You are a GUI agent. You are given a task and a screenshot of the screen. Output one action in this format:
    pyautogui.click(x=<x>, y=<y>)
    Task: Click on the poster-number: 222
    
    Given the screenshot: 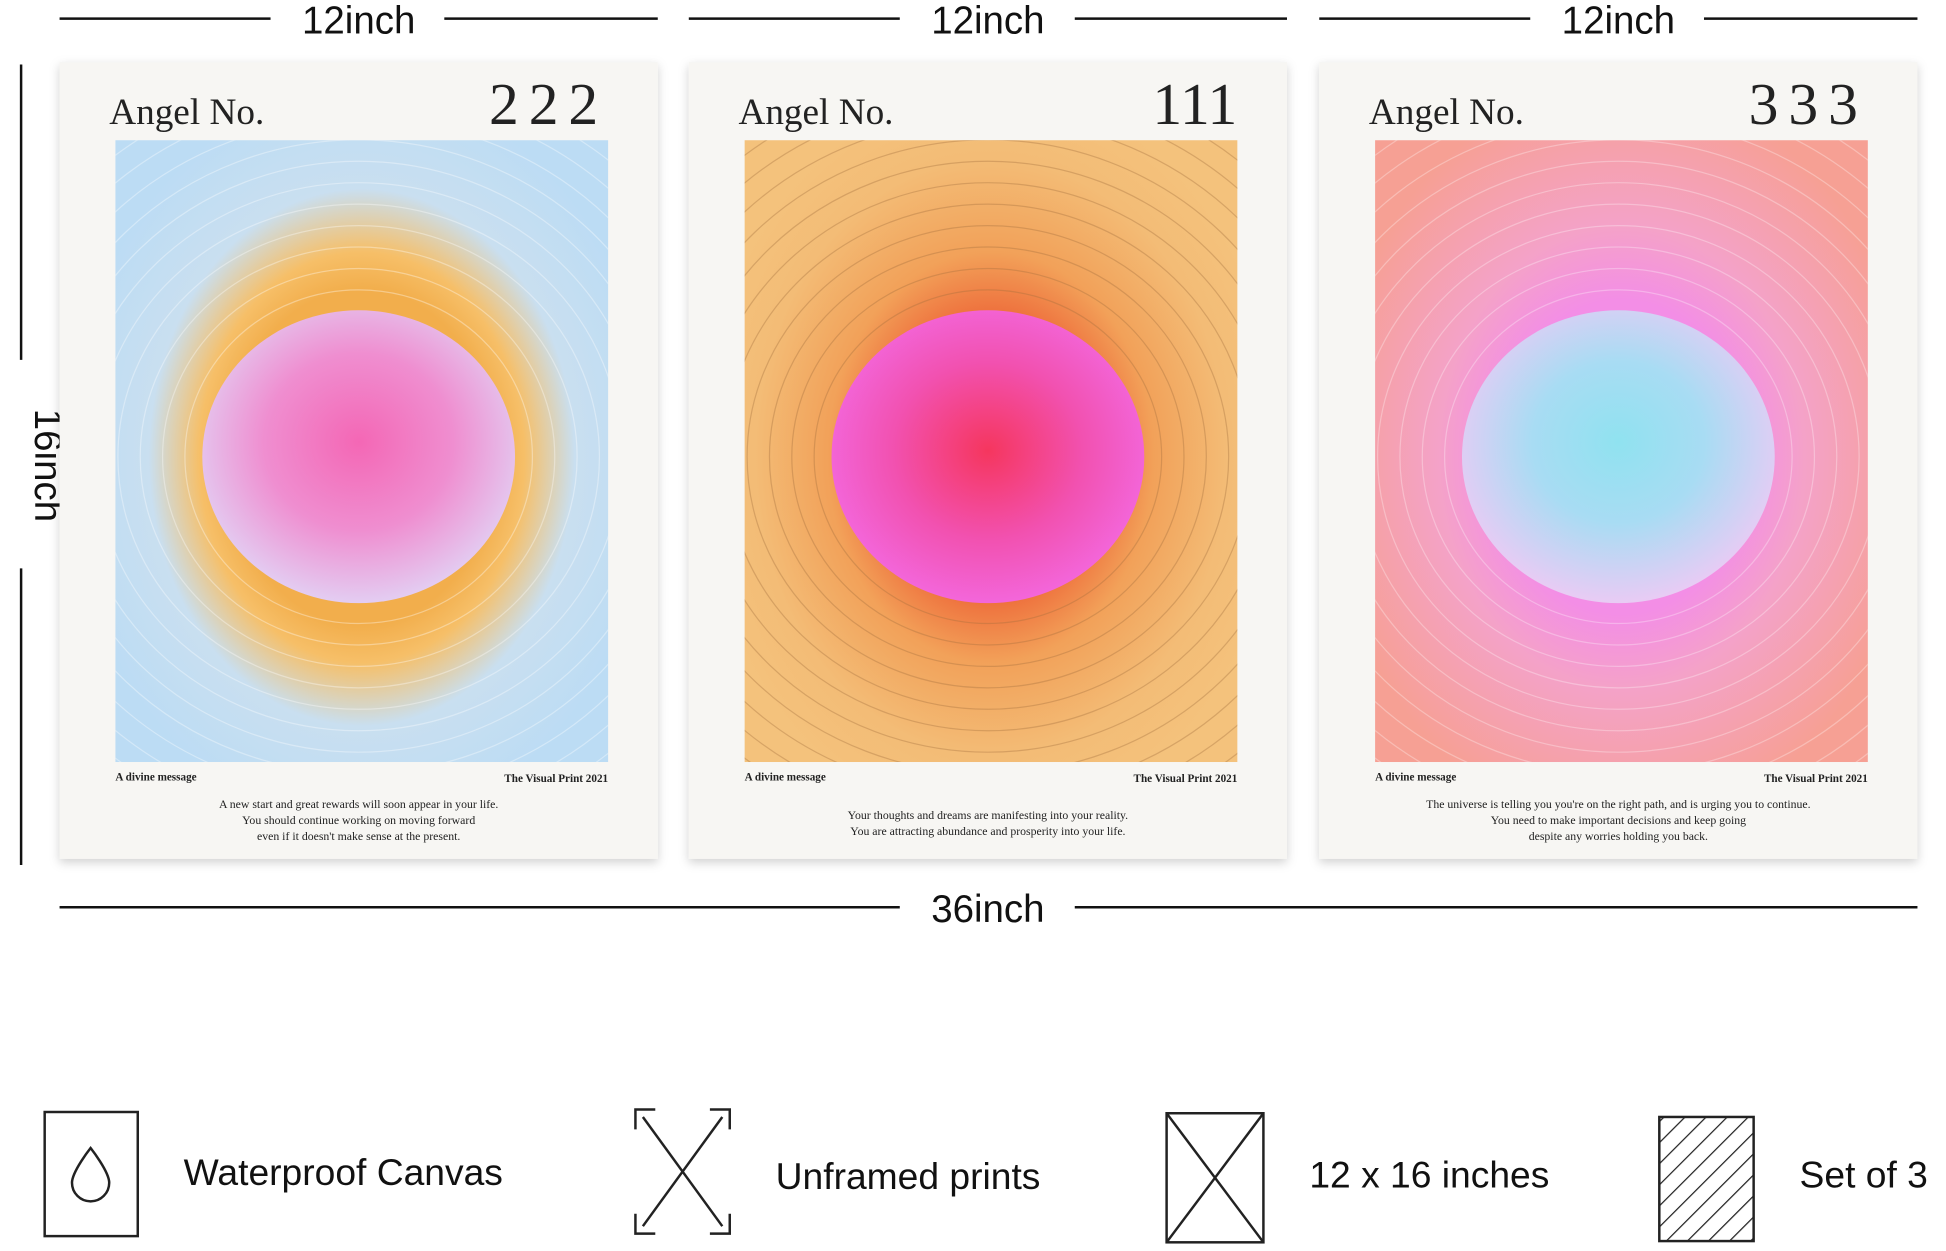 What is the action you would take?
    pyautogui.click(x=548, y=104)
    